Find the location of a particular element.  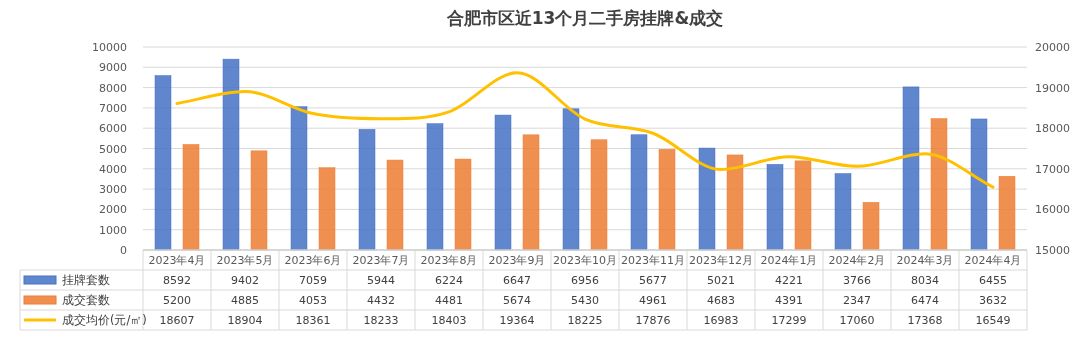

y2-tick-label: 16000 is located at coordinates (1052, 210).